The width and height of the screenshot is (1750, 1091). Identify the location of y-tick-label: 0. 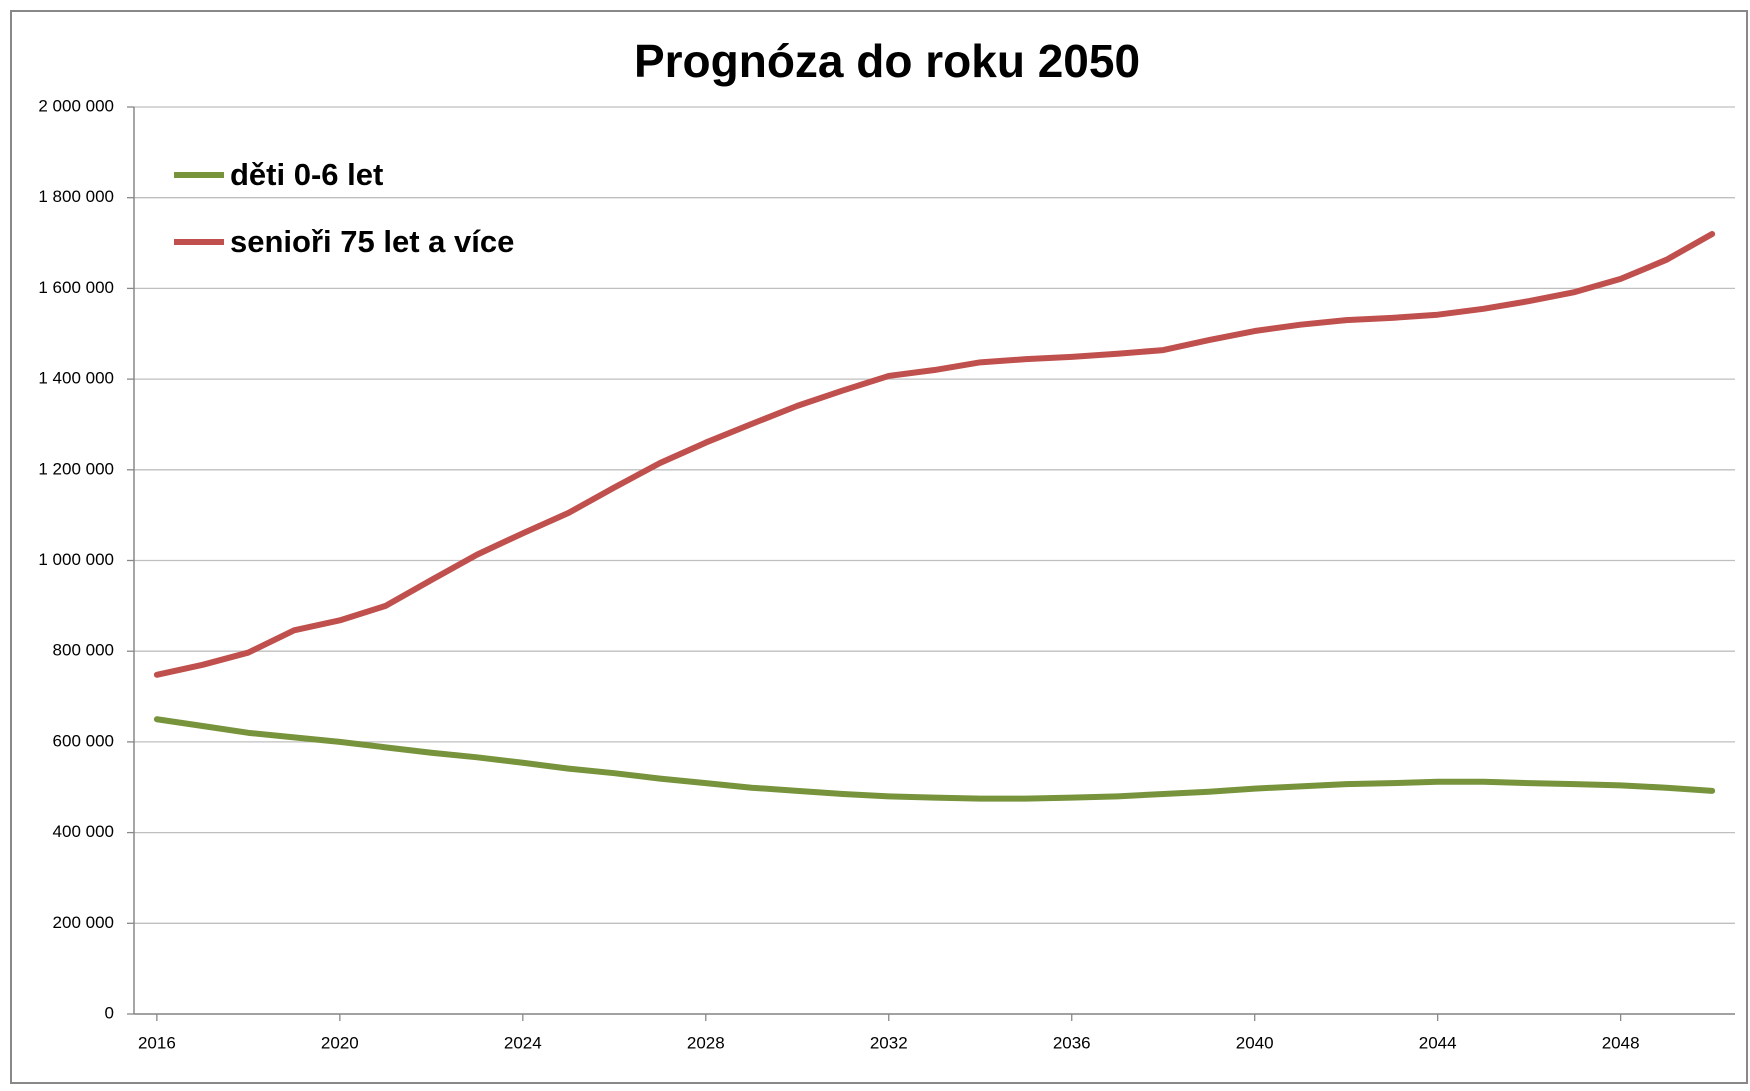
(109, 1012).